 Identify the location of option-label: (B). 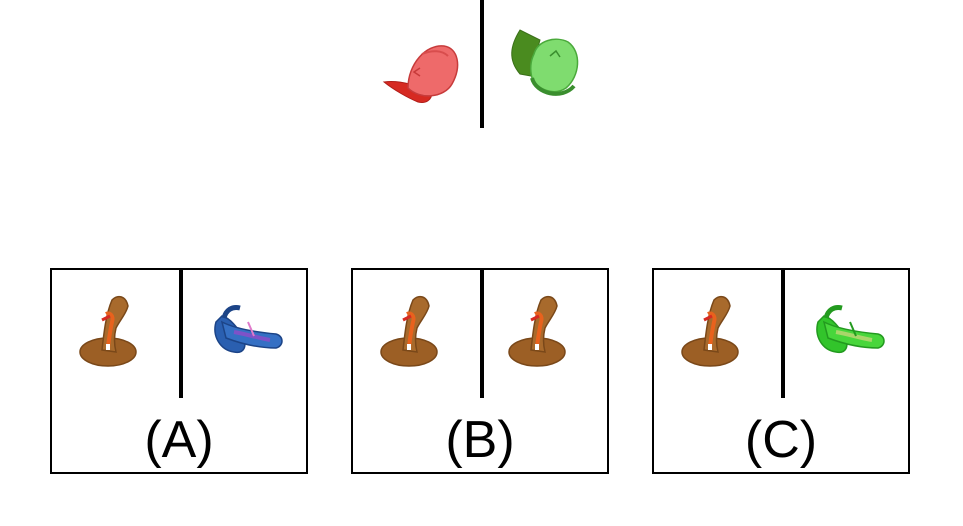
(480, 440).